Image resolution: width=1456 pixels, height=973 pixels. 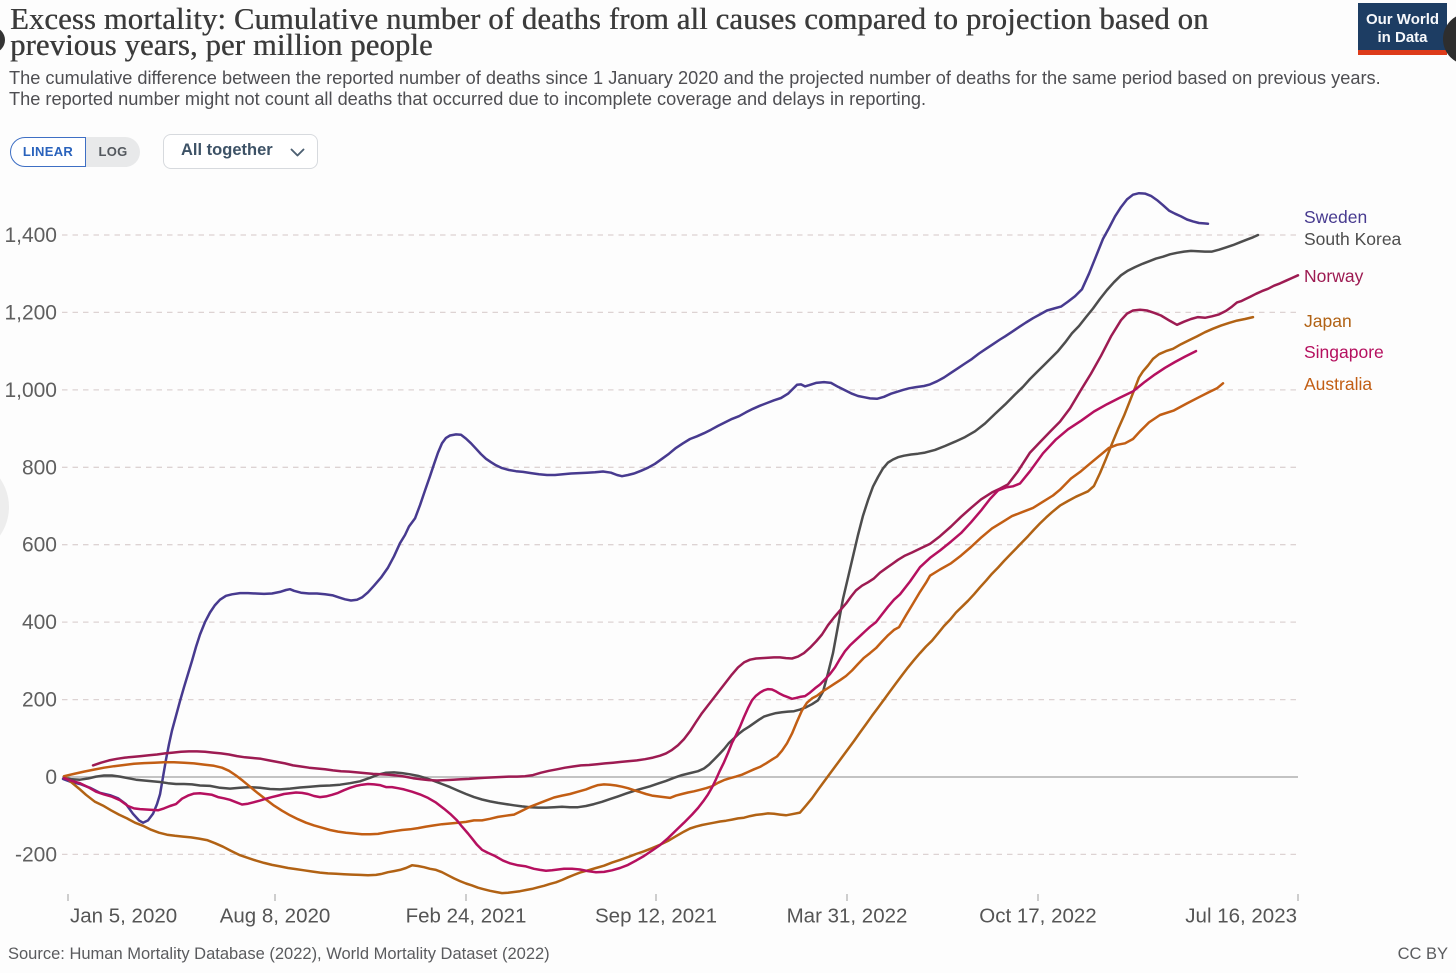 What do you see at coordinates (51, 777) in the screenshot?
I see `svg-text: 0` at bounding box center [51, 777].